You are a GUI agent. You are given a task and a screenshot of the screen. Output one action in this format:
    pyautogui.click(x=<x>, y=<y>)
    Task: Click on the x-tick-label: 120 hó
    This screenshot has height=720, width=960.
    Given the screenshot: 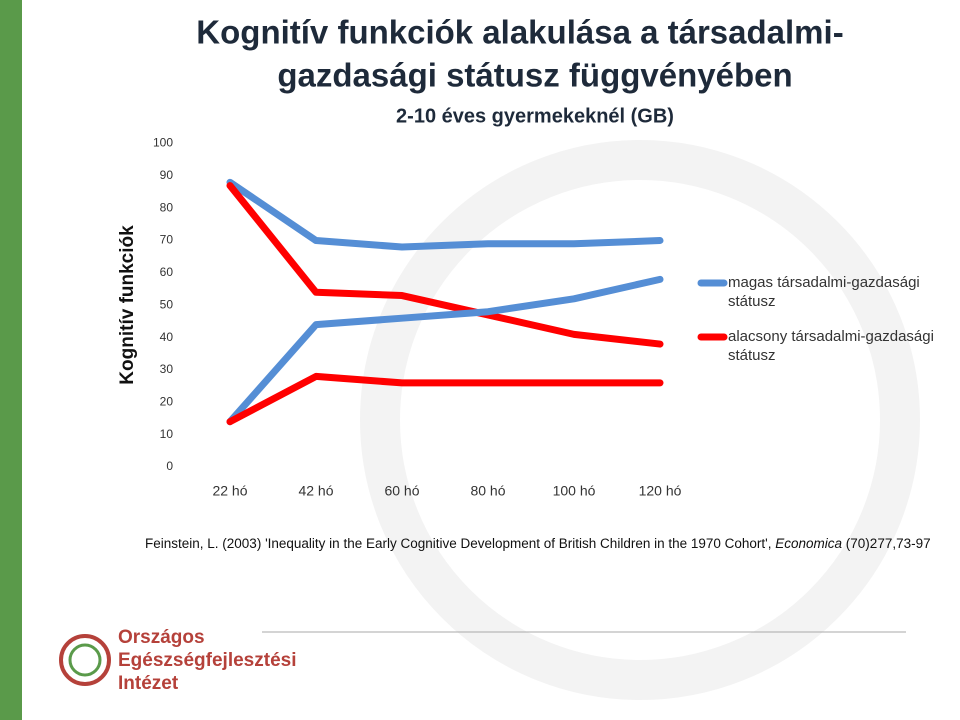 What is the action you would take?
    pyautogui.click(x=660, y=491)
    